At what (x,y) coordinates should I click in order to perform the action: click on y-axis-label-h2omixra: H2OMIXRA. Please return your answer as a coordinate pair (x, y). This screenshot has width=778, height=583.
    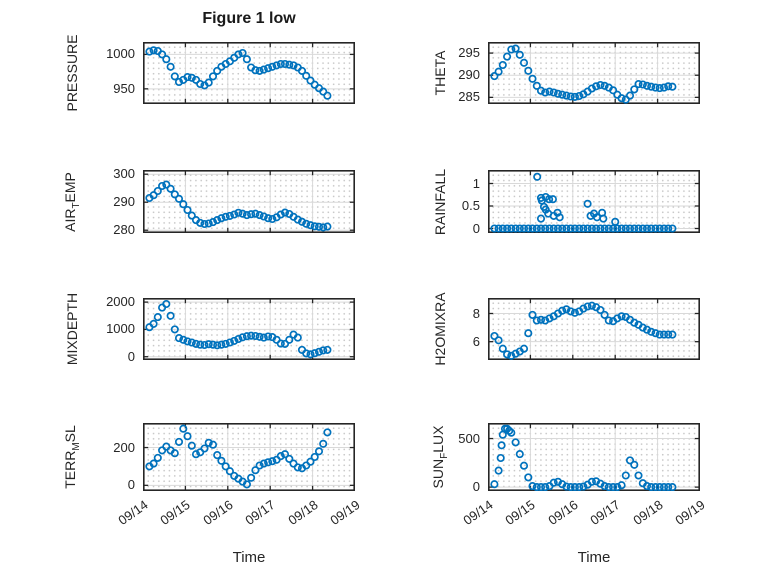
    Looking at the image, I should click on (440, 328).